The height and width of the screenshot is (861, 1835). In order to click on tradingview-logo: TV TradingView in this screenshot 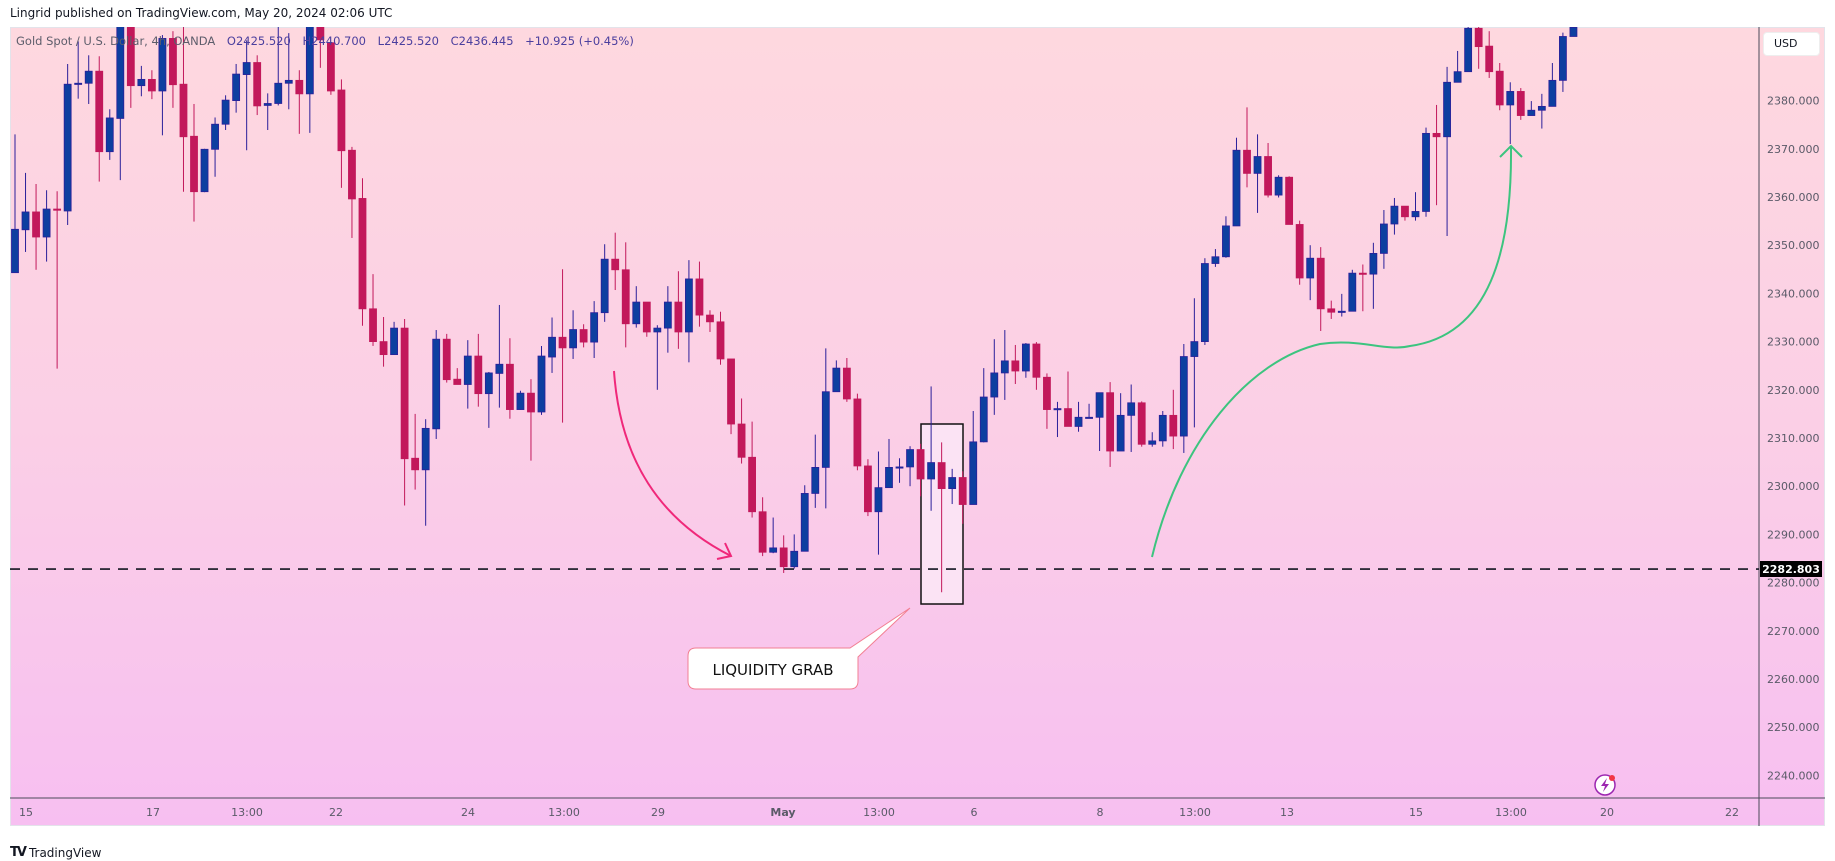, I will do `click(55, 852)`.